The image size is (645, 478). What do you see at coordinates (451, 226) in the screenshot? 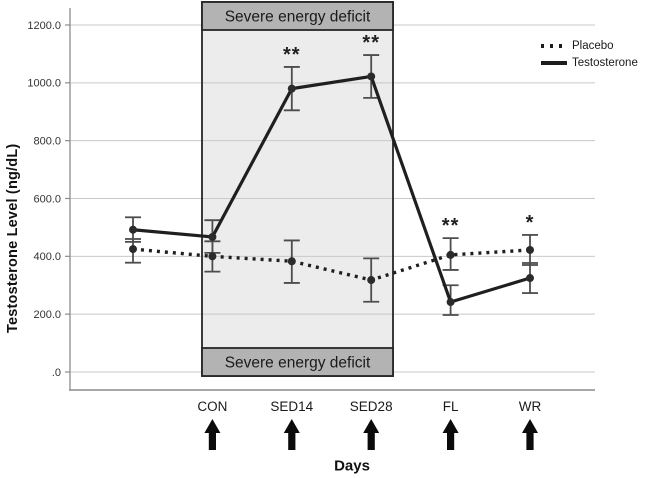
I see `significance-marker-fl: **` at bounding box center [451, 226].